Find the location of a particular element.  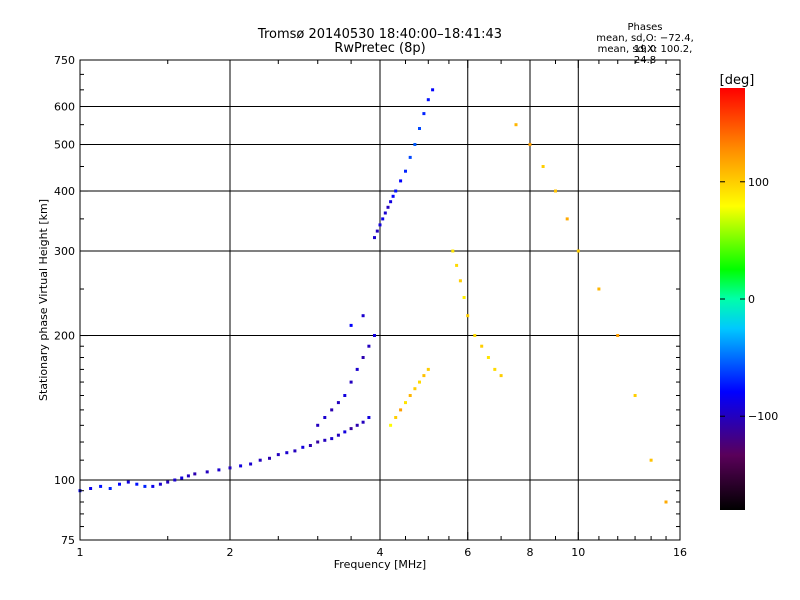

stats-line-1: mean, sd,O: −72.4, 19.0 is located at coordinates (645, 44).